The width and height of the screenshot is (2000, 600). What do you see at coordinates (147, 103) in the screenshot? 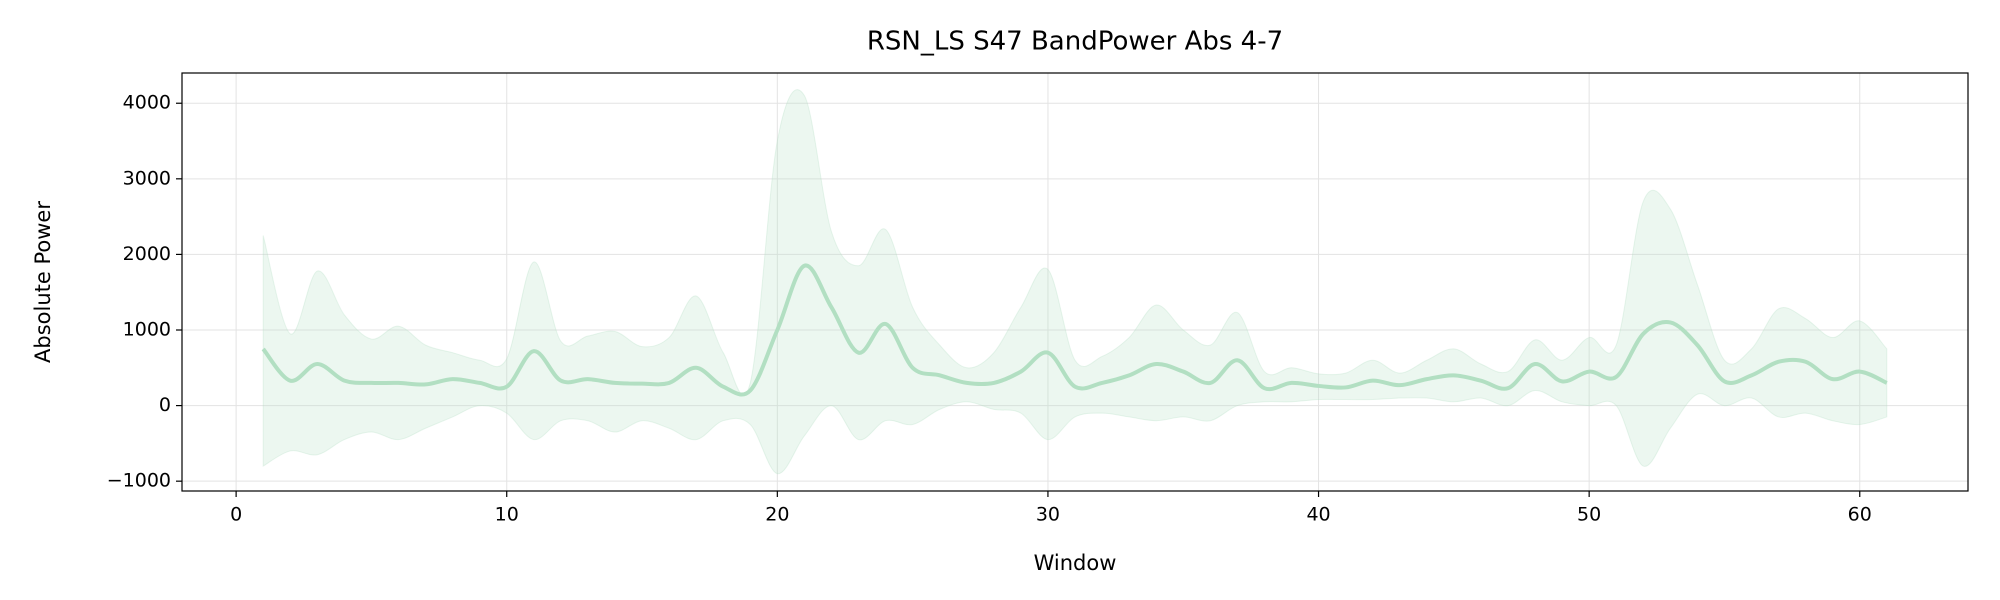
I see `y-tick-label: 4000` at bounding box center [147, 103].